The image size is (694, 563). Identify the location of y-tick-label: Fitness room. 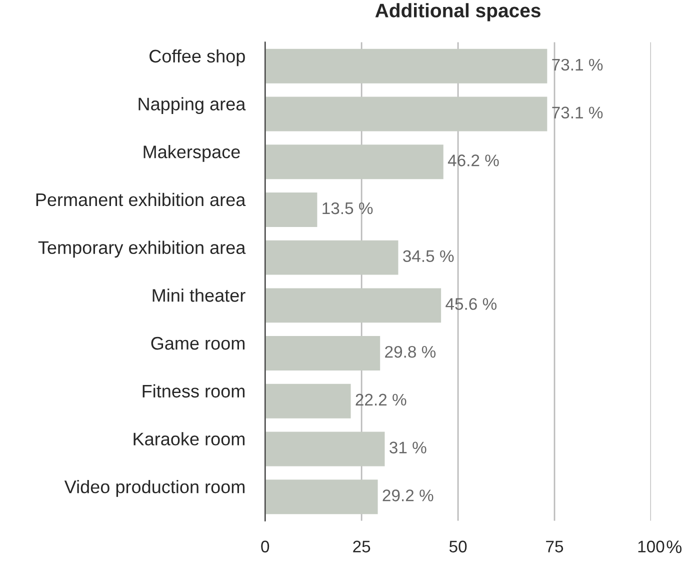
(193, 391).